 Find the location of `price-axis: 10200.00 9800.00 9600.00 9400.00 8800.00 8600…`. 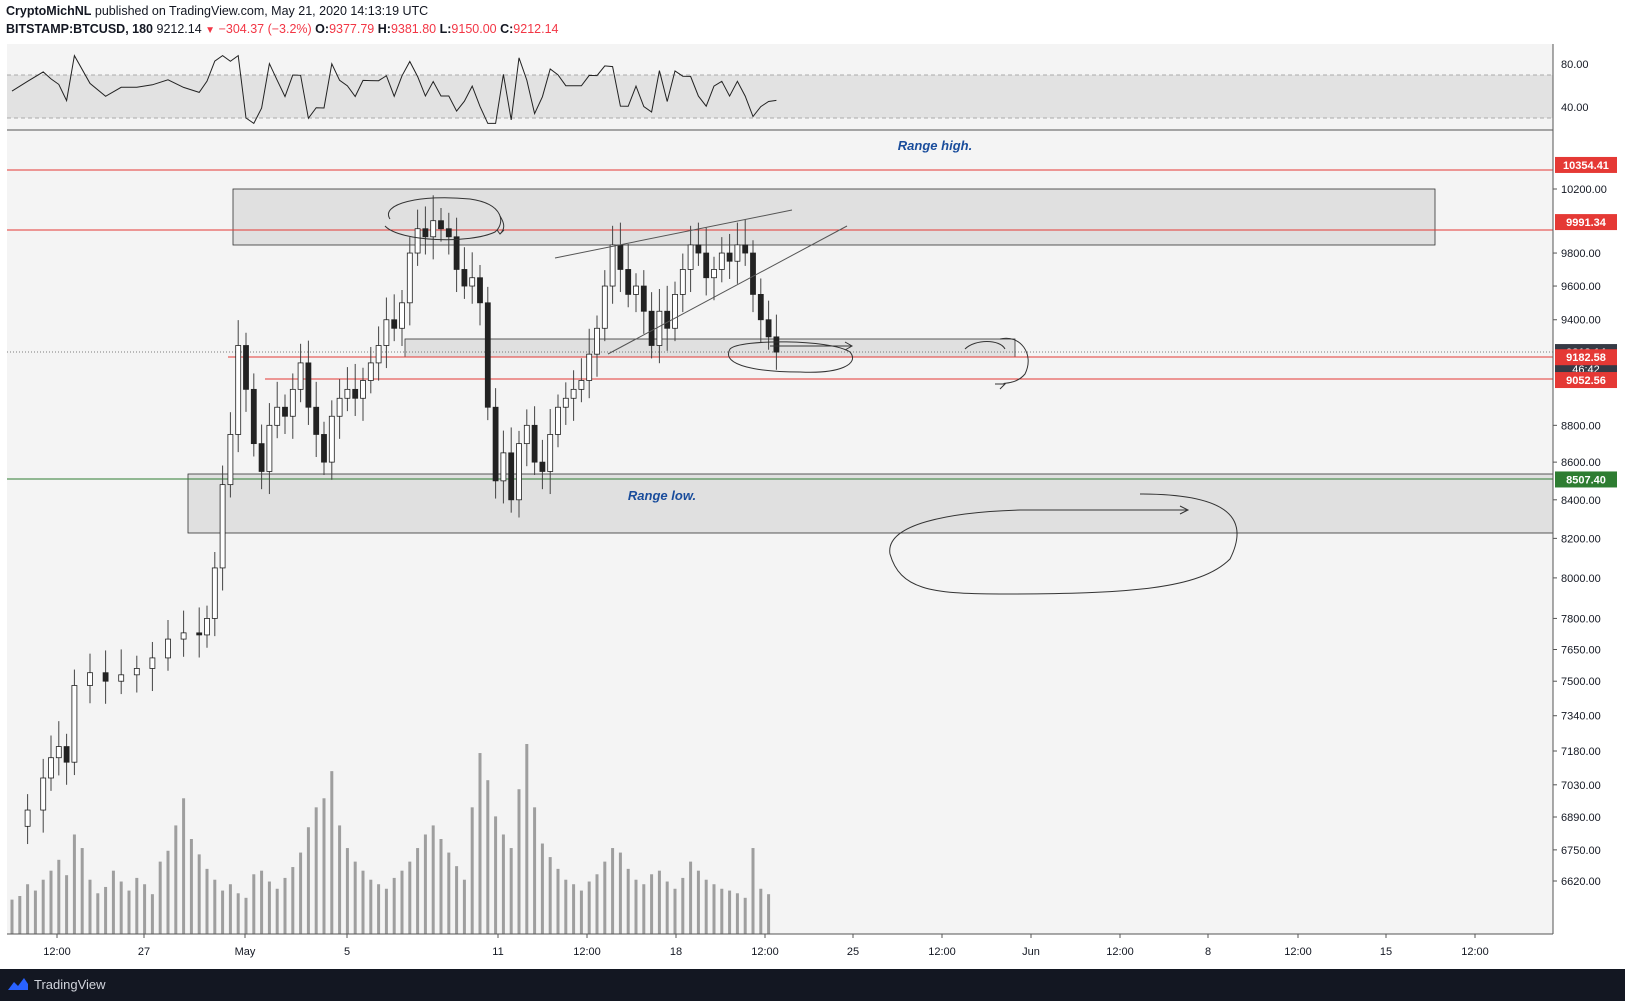

price-axis: 10200.00 9800.00 9600.00 9400.00 8800.00 8600… is located at coordinates (1580, 536).